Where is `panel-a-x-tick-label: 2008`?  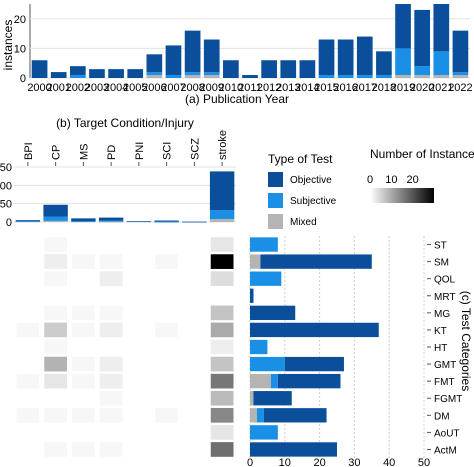 panel-a-x-tick-label: 2008 is located at coordinates (192, 88).